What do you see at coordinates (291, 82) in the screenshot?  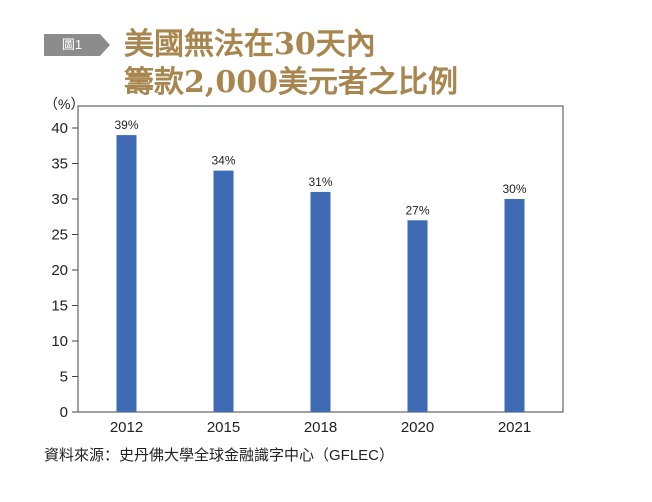 I see `chart-title-line-2: 籌款2,000美元者之比例` at bounding box center [291, 82].